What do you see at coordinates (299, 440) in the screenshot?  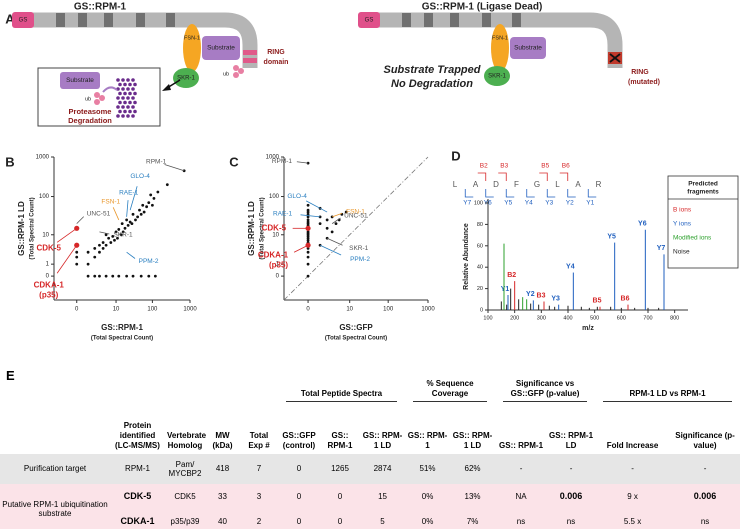 I see `column-header: GS::GFP (control)` at bounding box center [299, 440].